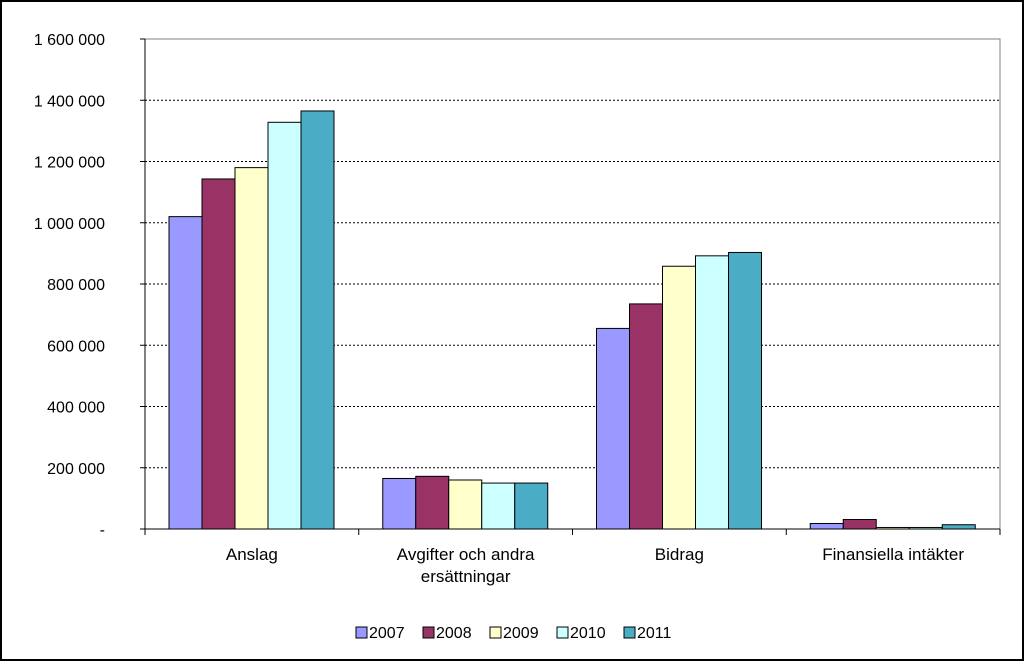  What do you see at coordinates (387, 633) in the screenshot?
I see `legend-label-2007: 2007` at bounding box center [387, 633].